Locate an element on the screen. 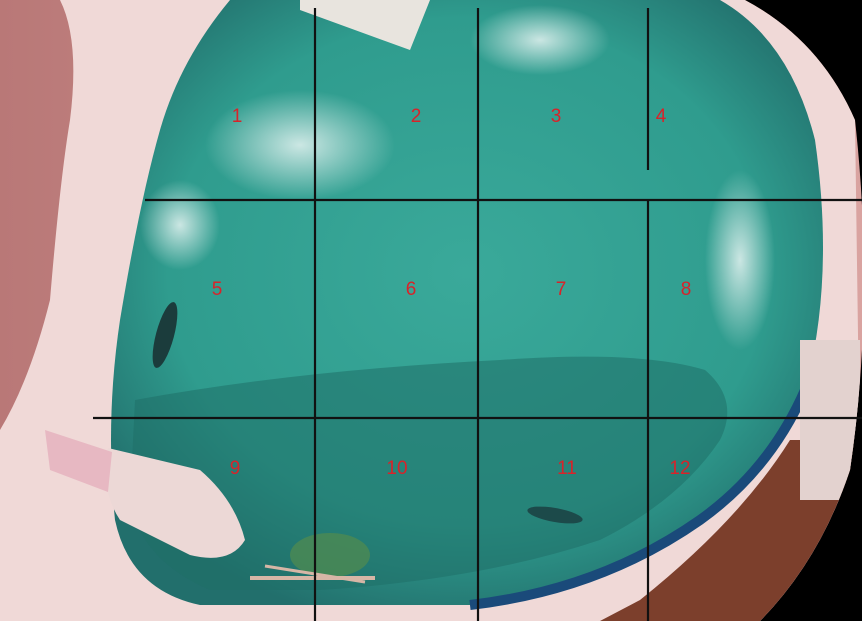  float-platform is located at coordinates (175, 503).